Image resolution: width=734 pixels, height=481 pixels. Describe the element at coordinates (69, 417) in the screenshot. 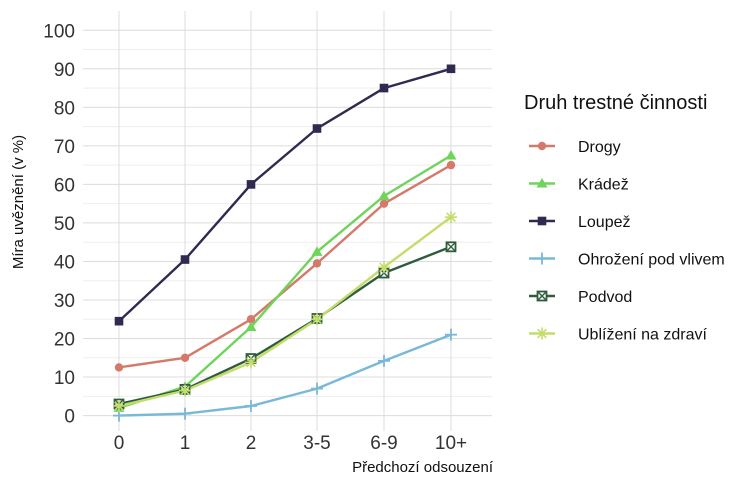

I see `y-tick-label: 0` at that location.